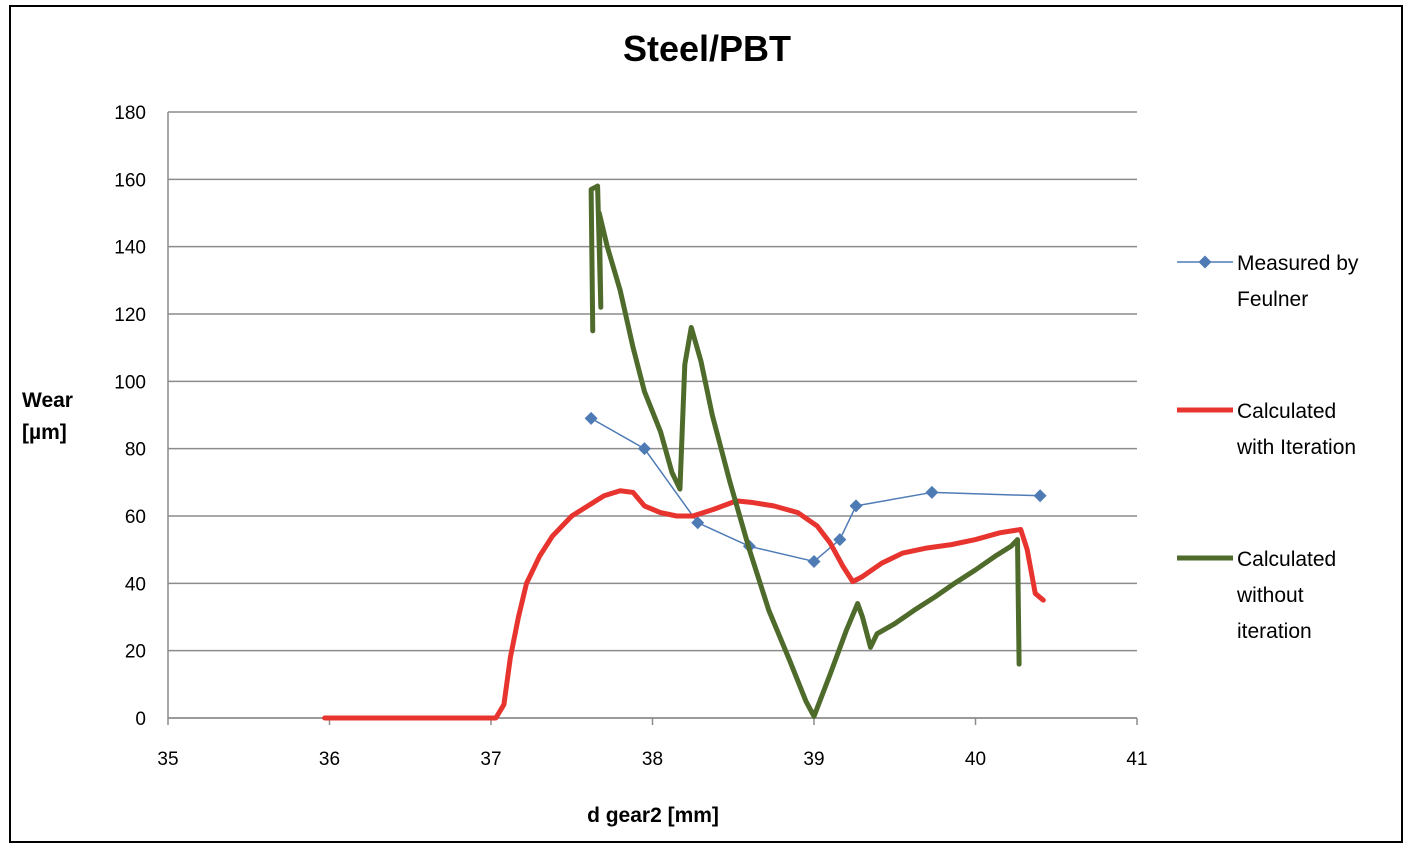  Describe the element at coordinates (130, 113) in the screenshot. I see `y-tick-label: 180` at that location.